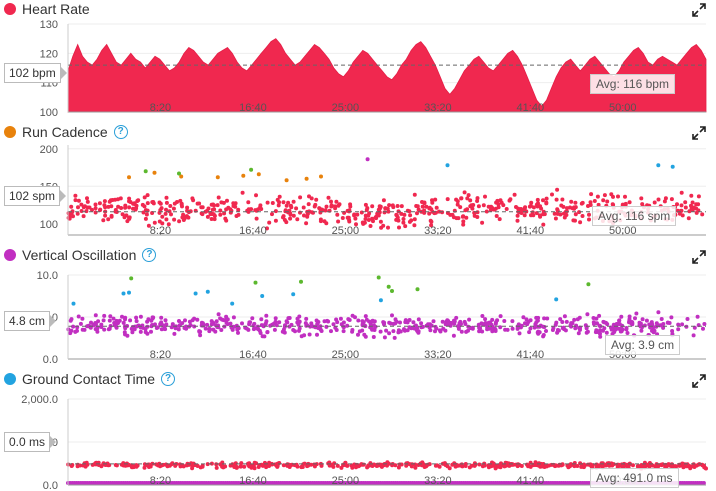  I want to click on x-tick-label: 25:00, so click(346, 108).